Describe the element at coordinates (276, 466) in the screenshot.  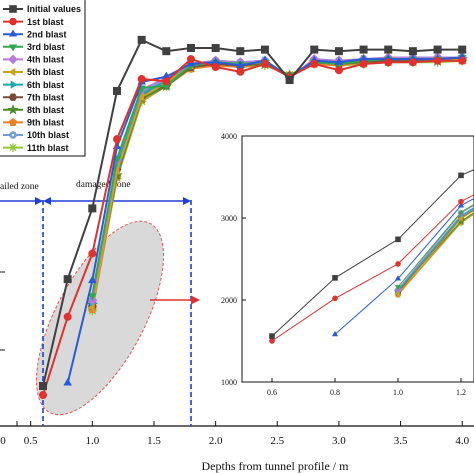
I see `x-axis-title: Depths from tunnel profile / m` at that location.